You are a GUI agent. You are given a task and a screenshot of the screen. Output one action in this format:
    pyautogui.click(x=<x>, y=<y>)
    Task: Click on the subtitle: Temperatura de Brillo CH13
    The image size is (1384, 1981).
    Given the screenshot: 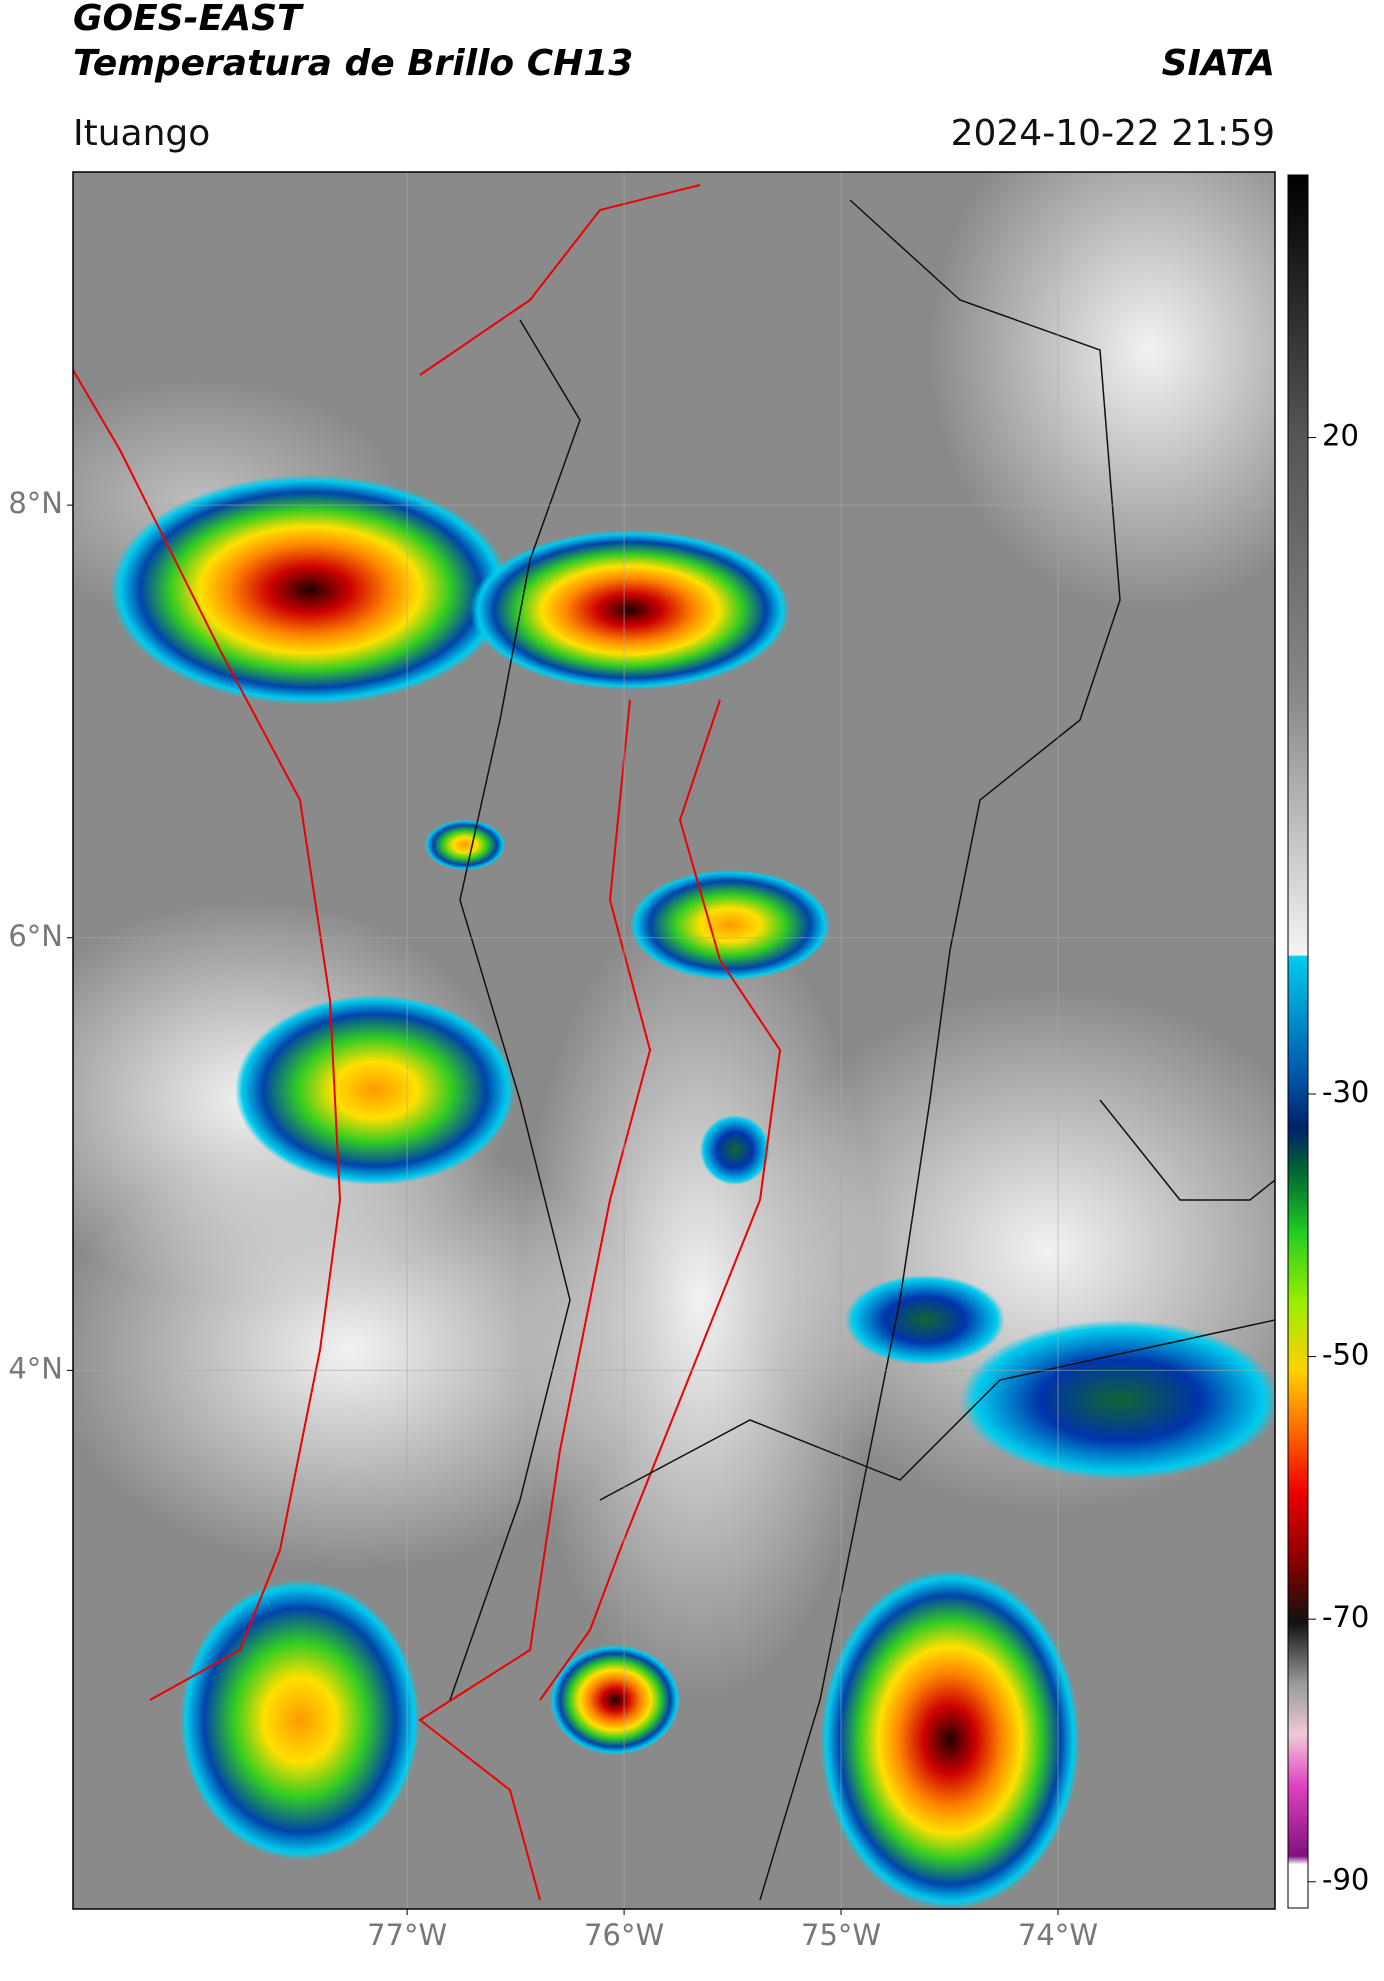 What is the action you would take?
    pyautogui.click(x=353, y=63)
    